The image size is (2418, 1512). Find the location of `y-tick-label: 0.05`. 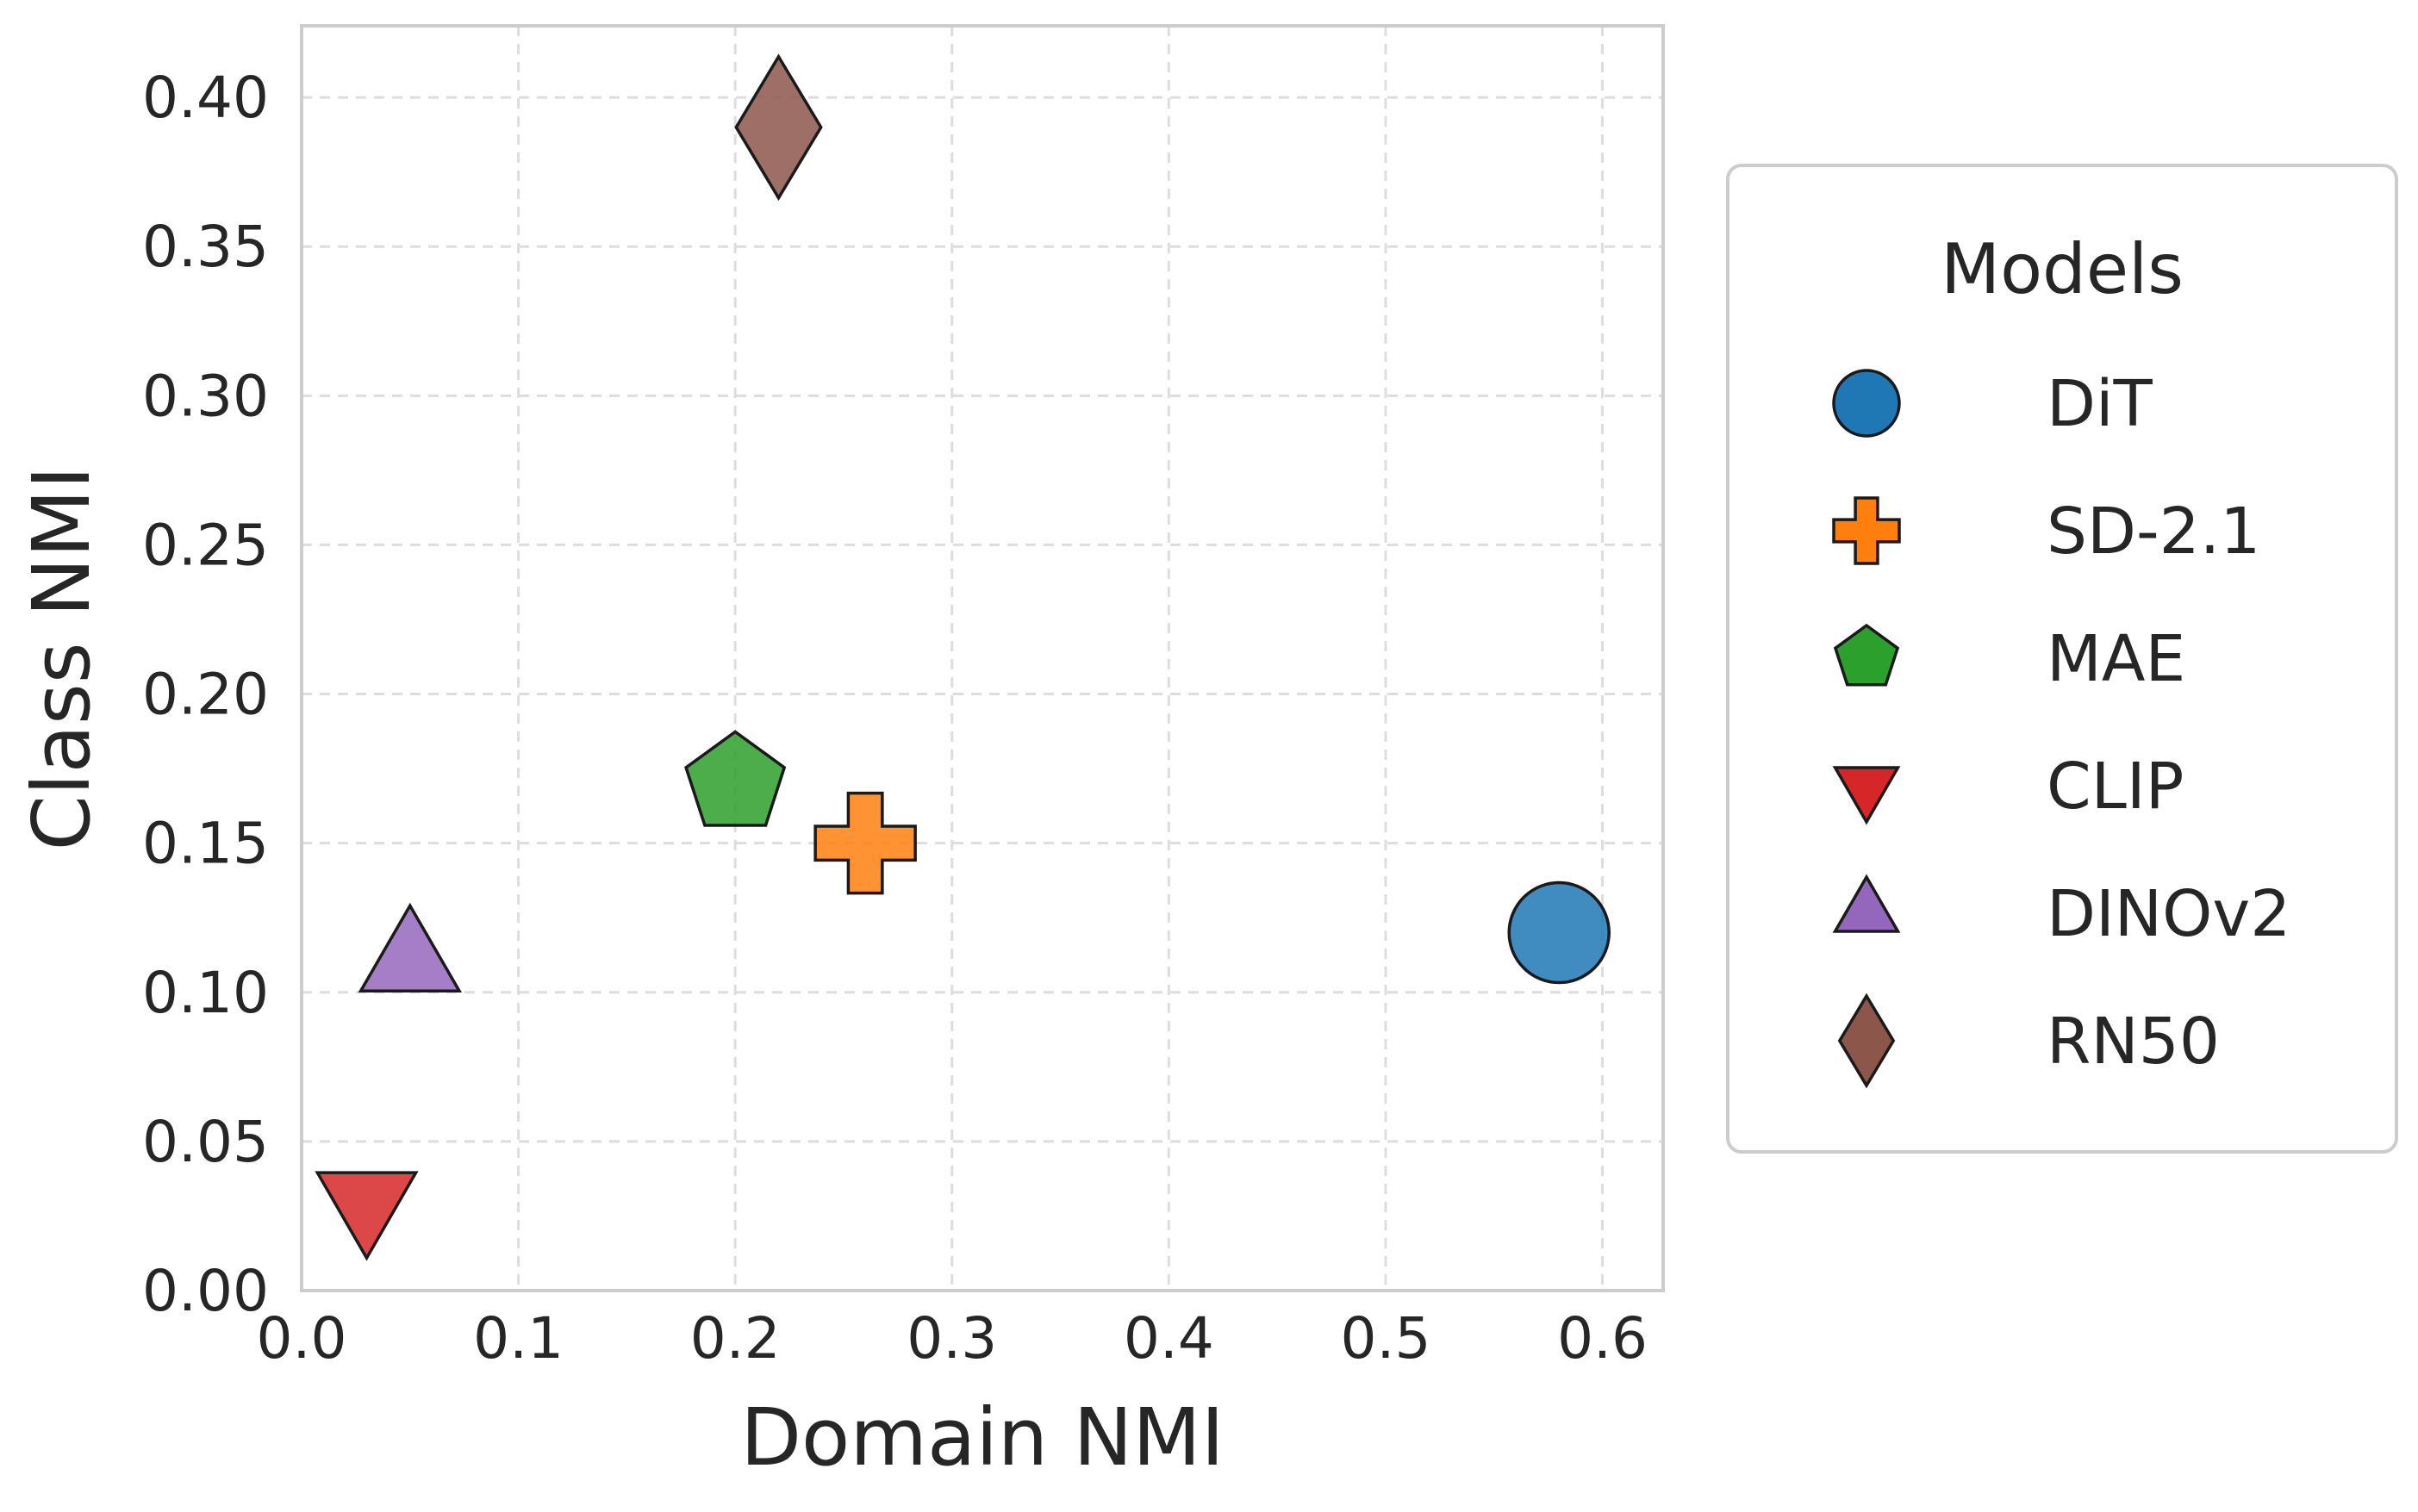

y-tick-label: 0.05 is located at coordinates (205, 1142).